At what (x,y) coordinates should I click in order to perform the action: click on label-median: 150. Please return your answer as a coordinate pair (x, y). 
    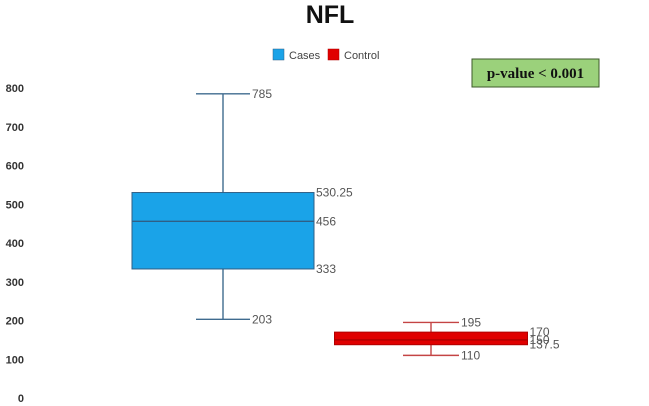
    Looking at the image, I should click on (540, 340).